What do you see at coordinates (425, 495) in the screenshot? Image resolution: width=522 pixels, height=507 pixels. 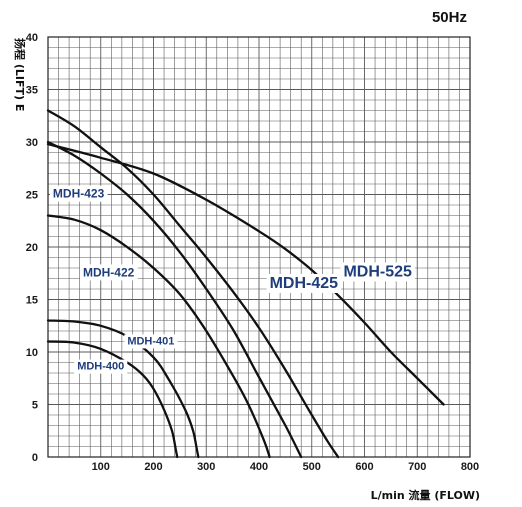 I see `x-axis-title: L/min 流量 (FLOW)` at bounding box center [425, 495].